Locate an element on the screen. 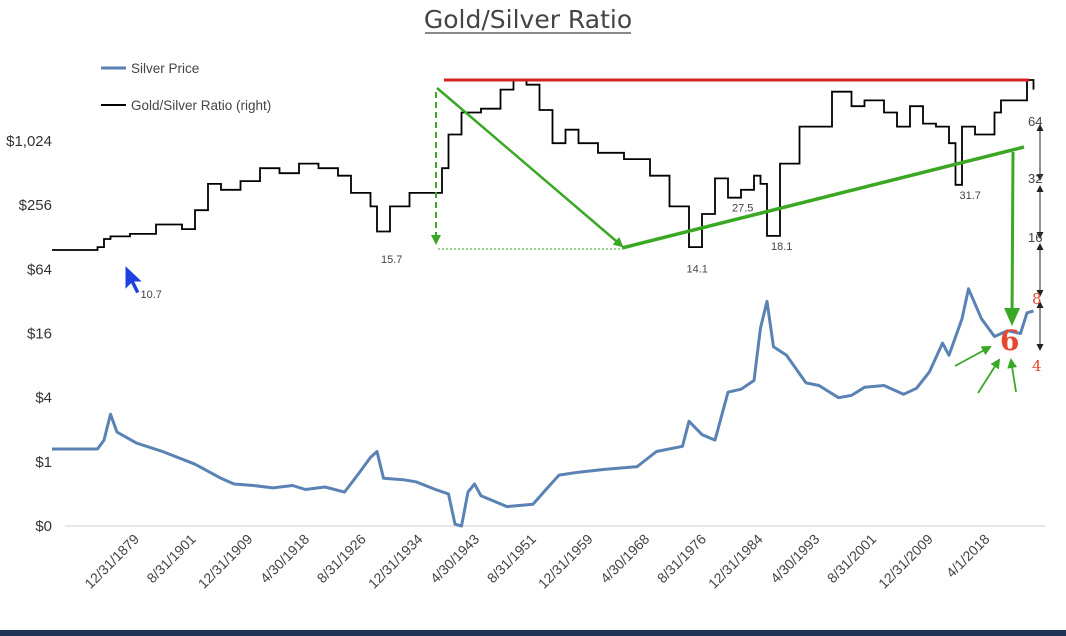 The height and width of the screenshot is (636, 1066). y-tick-label: $1 is located at coordinates (43, 462).